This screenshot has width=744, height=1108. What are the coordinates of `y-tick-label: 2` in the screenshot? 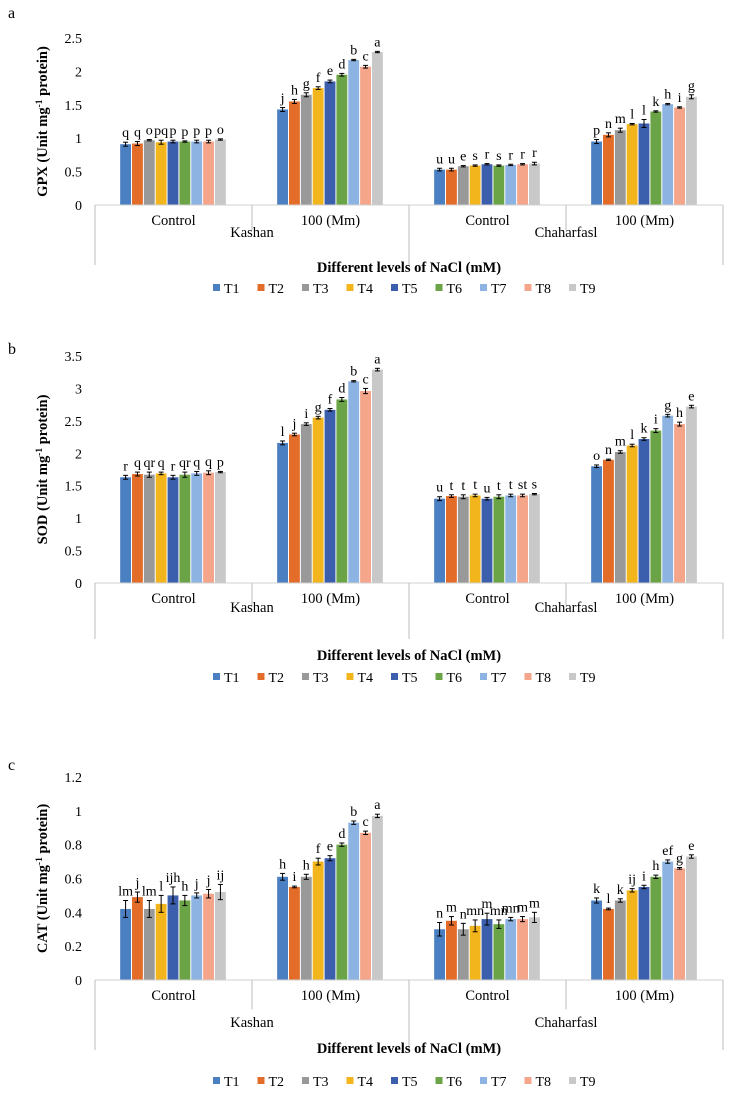 It's located at (78, 454).